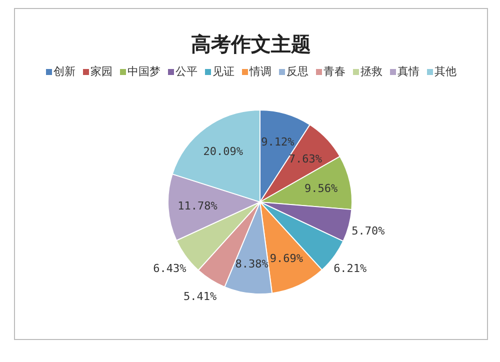 Image resolution: width=500 pixels, height=362 pixels. What do you see at coordinates (297, 71) in the screenshot?
I see `legend-label: 反思` at bounding box center [297, 71].